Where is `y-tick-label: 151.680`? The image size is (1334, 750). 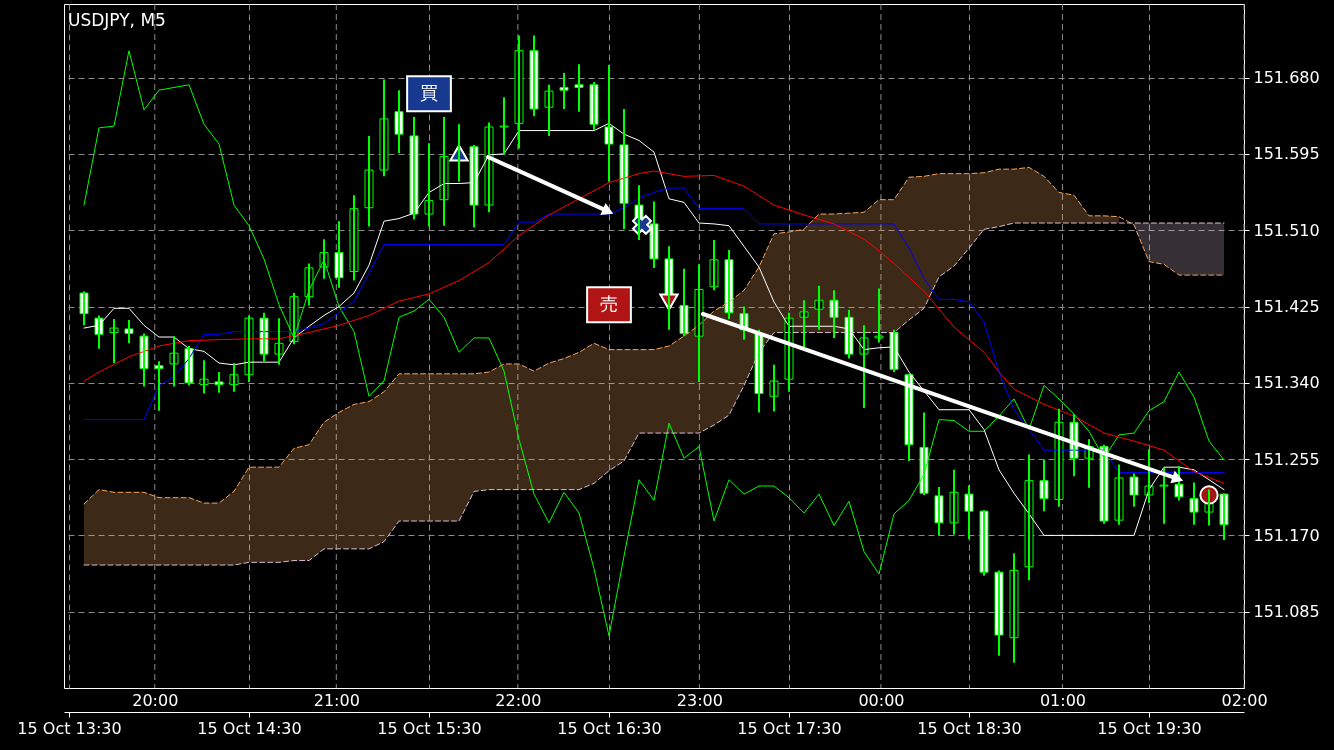
y-tick-label: 151.680 is located at coordinates (1286, 78).